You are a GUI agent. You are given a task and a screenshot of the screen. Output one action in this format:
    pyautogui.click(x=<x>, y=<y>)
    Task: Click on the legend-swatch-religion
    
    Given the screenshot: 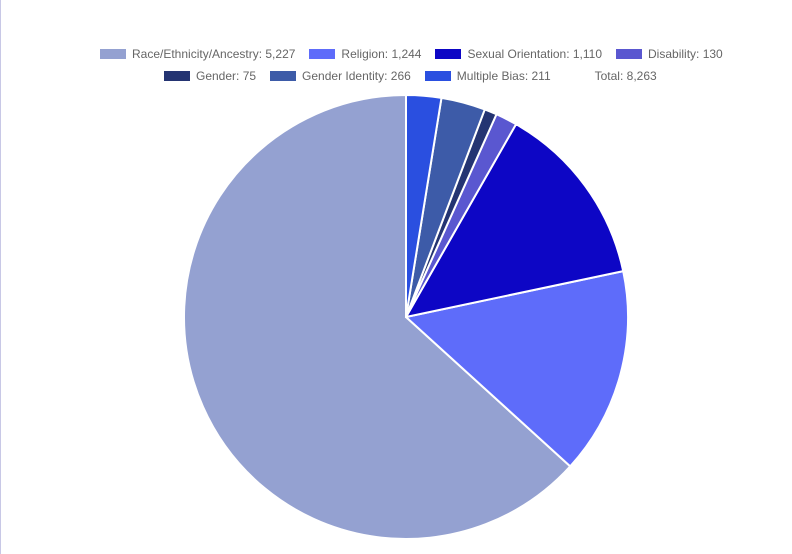 What is the action you would take?
    pyautogui.click(x=322, y=54)
    